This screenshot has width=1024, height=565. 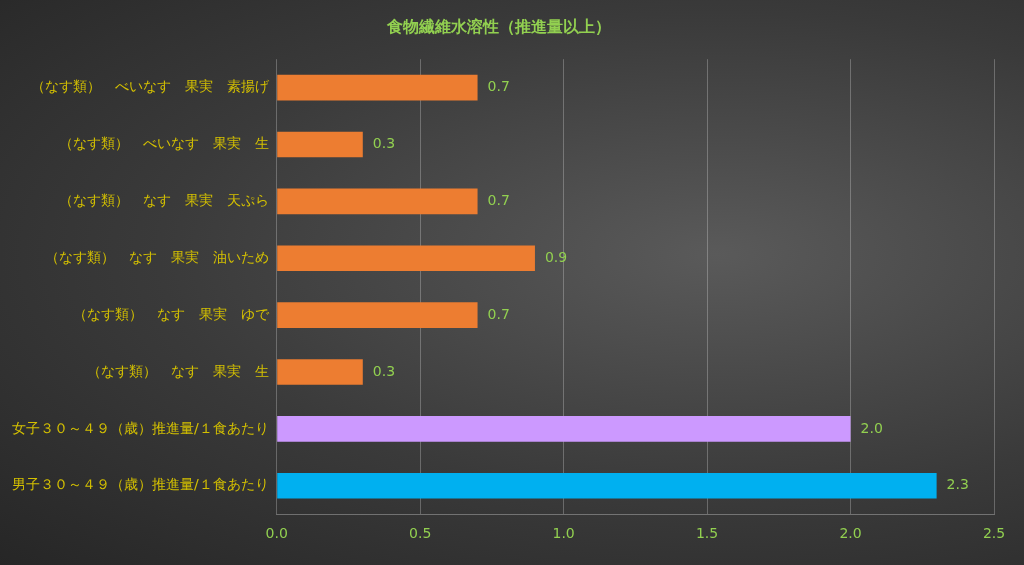 I want to click on chart-title: 食物繊維水溶性（推進量以上）, so click(x=498, y=26).